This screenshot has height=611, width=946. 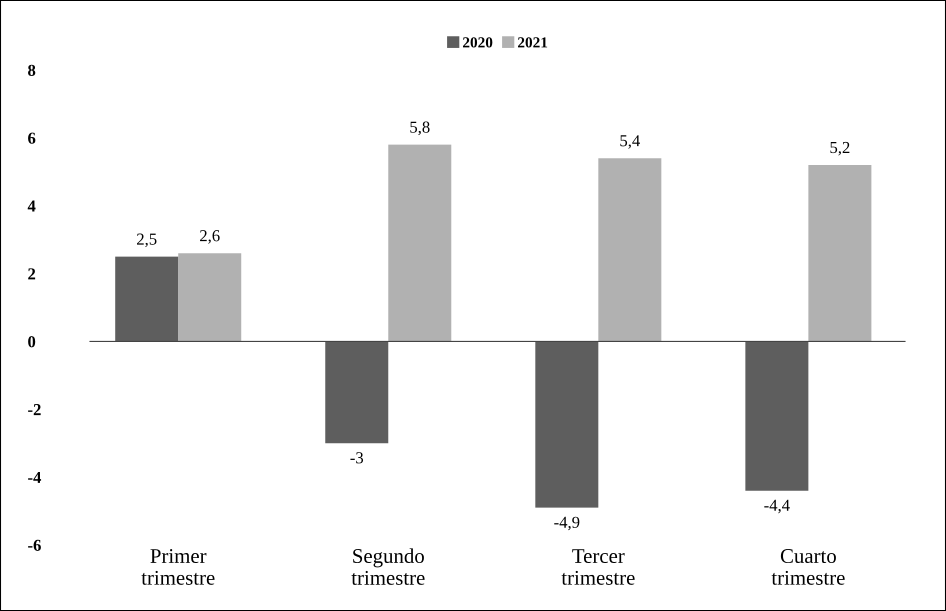 What do you see at coordinates (32, 206) in the screenshot?
I see `y-tick-label: 4` at bounding box center [32, 206].